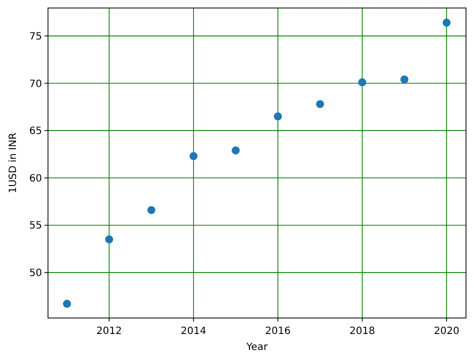 This screenshot has width=474, height=363. Describe the element at coordinates (193, 331) in the screenshot. I see `x-tick-label: 2014` at that location.